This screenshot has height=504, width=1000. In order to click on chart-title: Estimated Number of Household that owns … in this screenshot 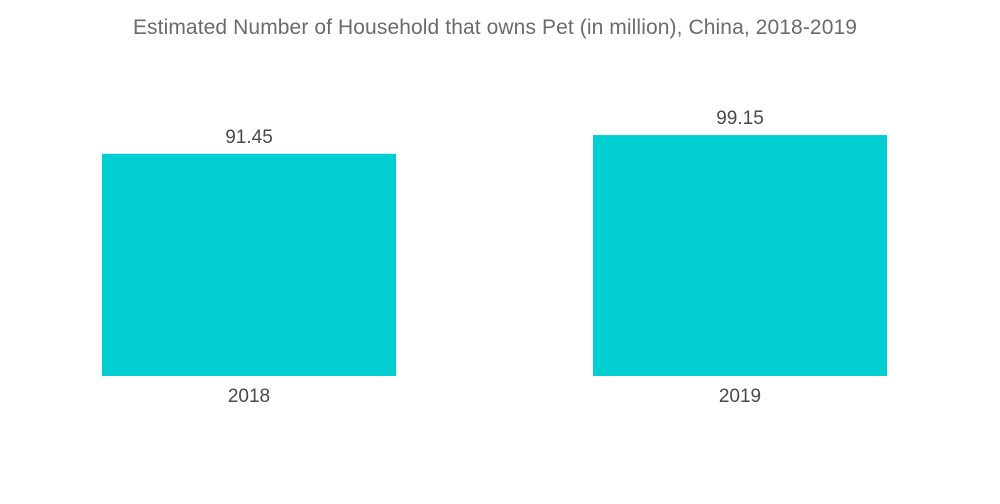, I will do `click(495, 27)`.